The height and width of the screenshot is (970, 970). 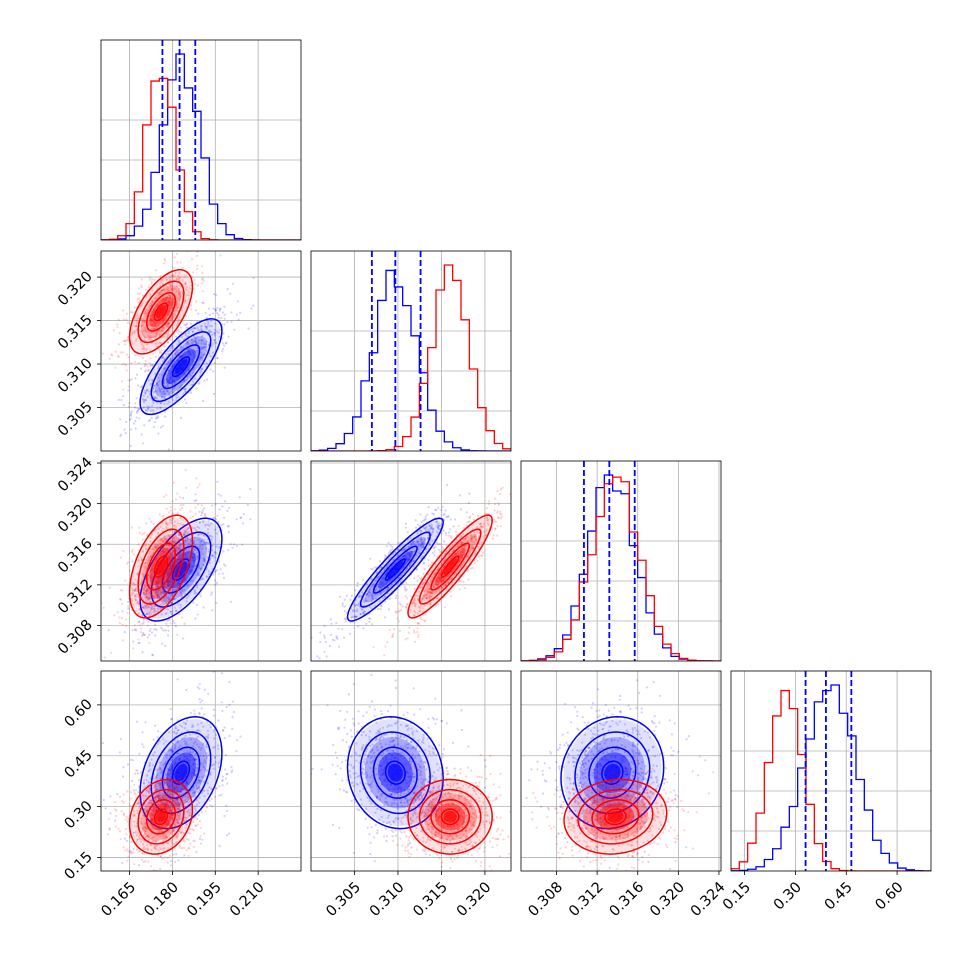 What do you see at coordinates (79, 713) in the screenshot?
I see `y-tick-label: 0.60` at bounding box center [79, 713].